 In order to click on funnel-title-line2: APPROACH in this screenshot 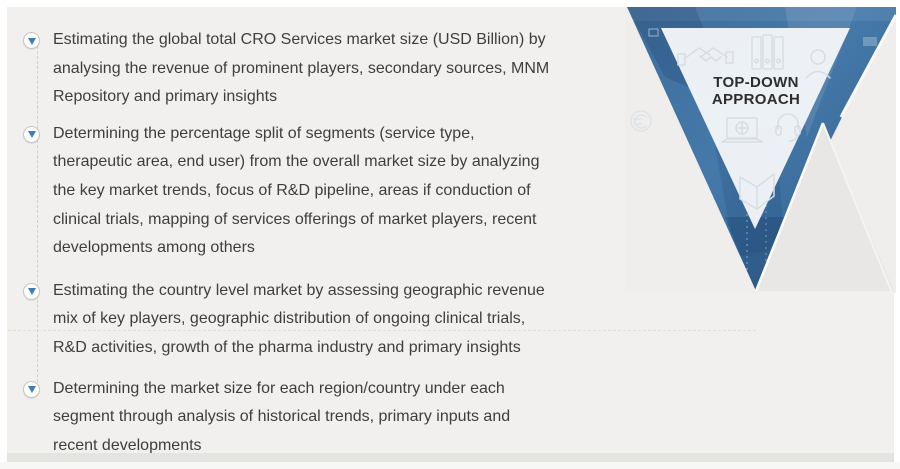, I will do `click(756, 99)`.